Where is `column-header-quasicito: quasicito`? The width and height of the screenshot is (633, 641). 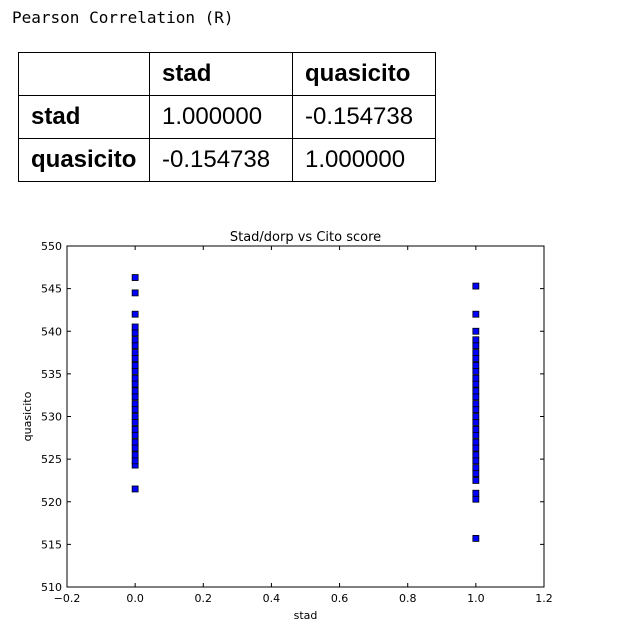
column-header-quasicito: quasicito is located at coordinates (364, 74).